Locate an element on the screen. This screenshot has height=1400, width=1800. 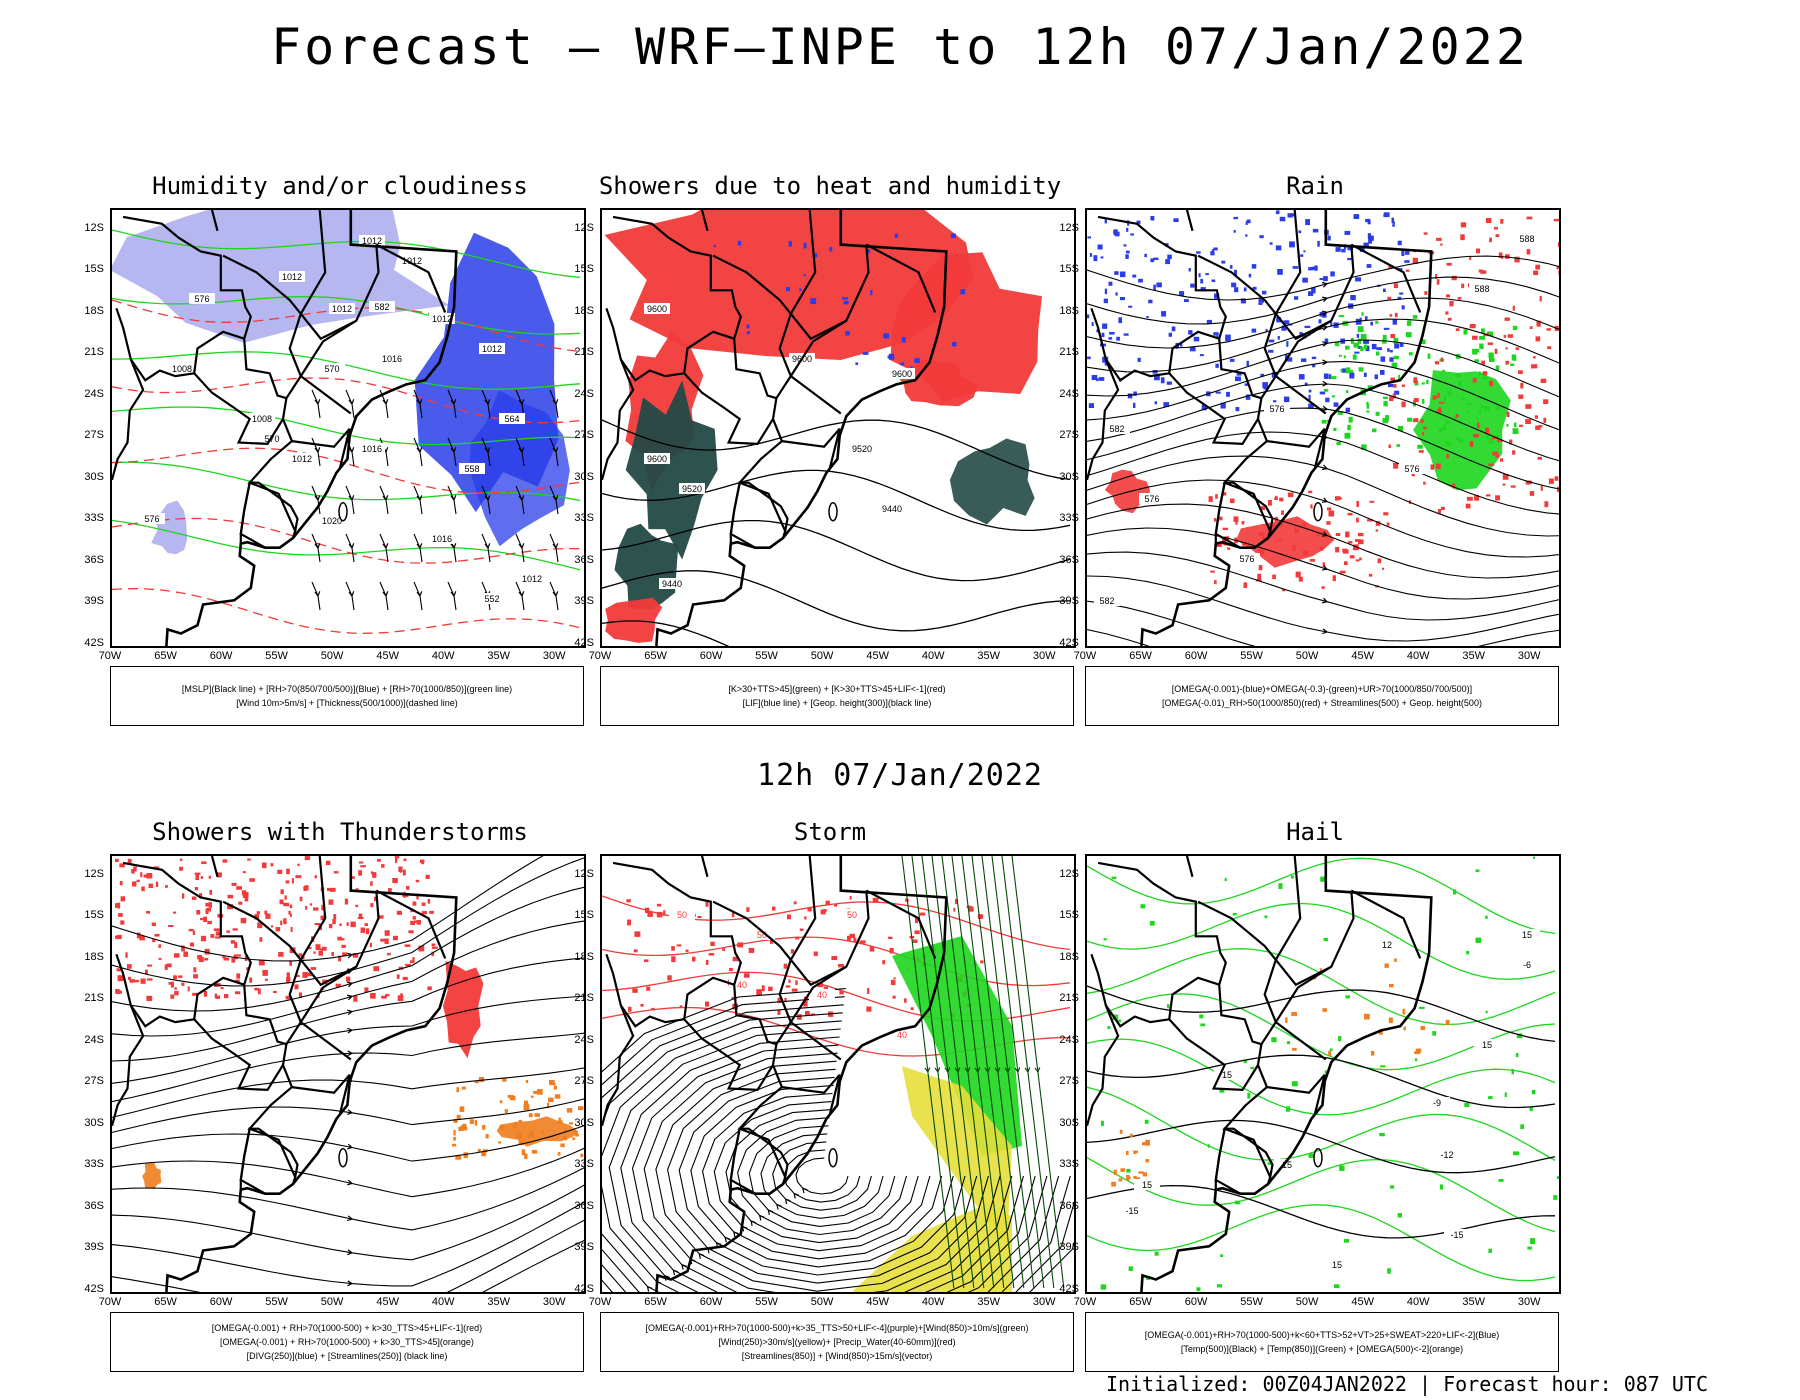
rh-red-areas is located at coordinates (1285, 542).